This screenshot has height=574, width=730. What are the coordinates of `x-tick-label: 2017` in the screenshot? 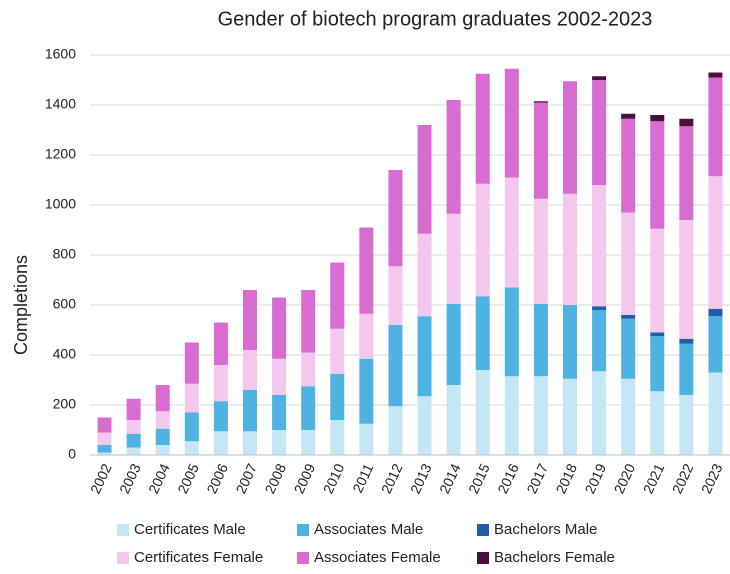 It's located at (537, 478).